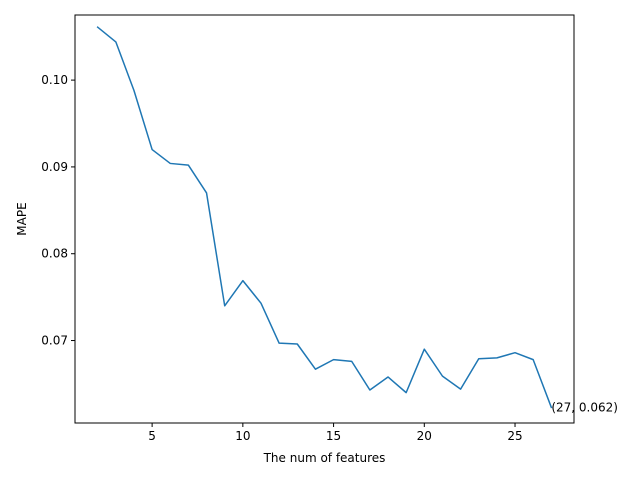 The image size is (640, 484). Describe the element at coordinates (54, 167) in the screenshot. I see `y-tick-label: 0.09` at that location.